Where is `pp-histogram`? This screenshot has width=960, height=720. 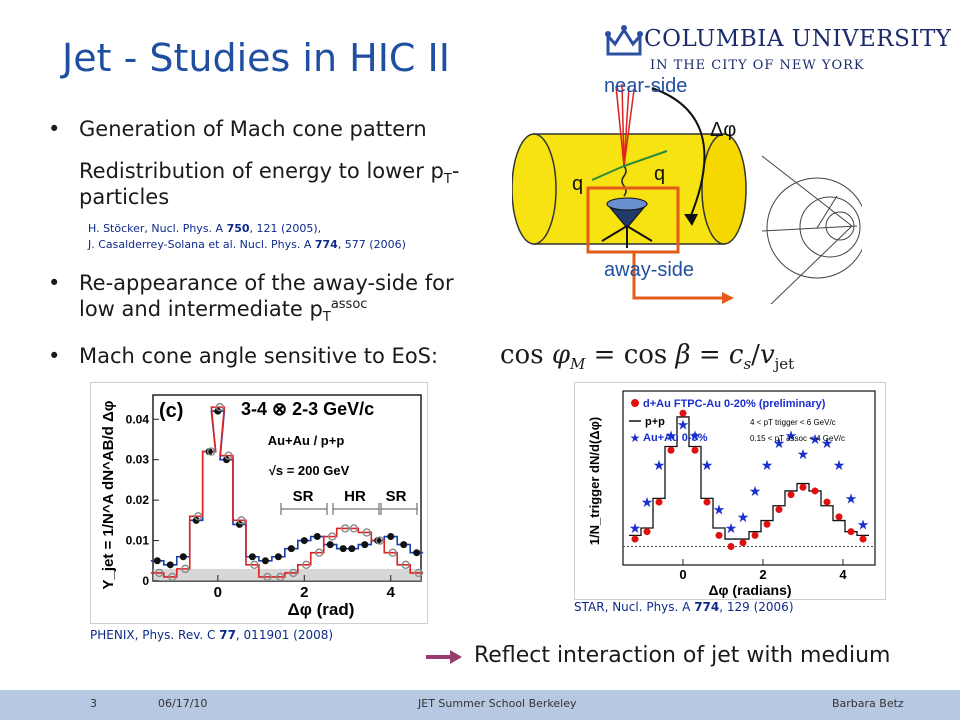
pp-histogram is located at coordinates (749, 478).